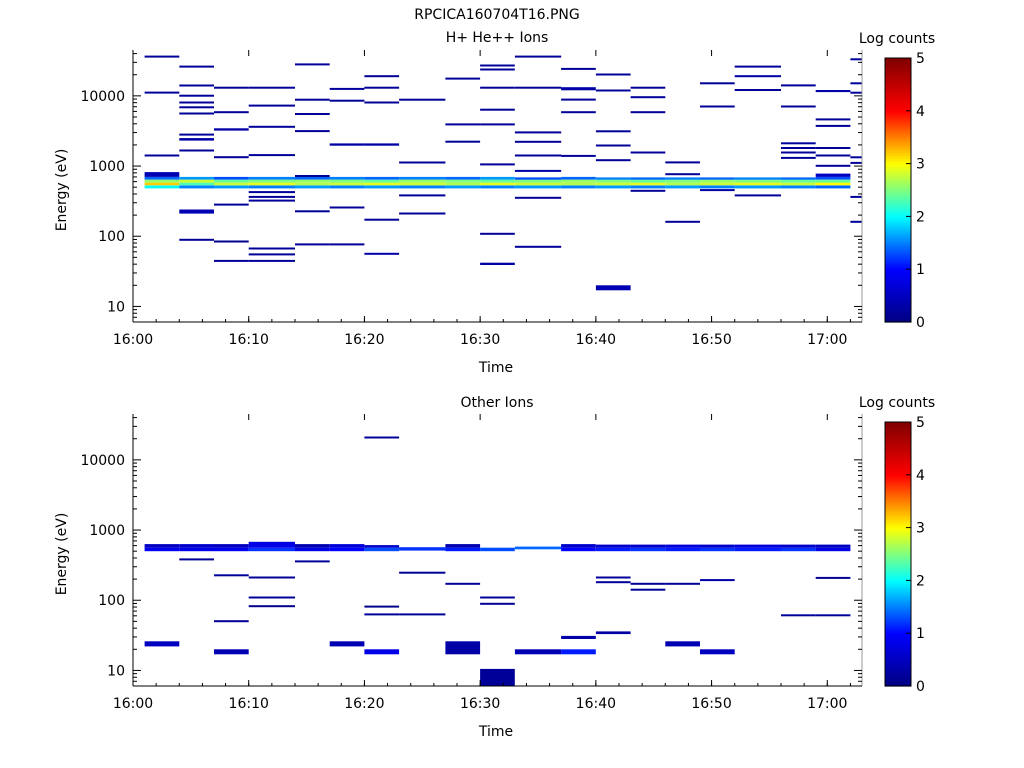  I want to click on colorbar-tick-label: 0, so click(920, 687).